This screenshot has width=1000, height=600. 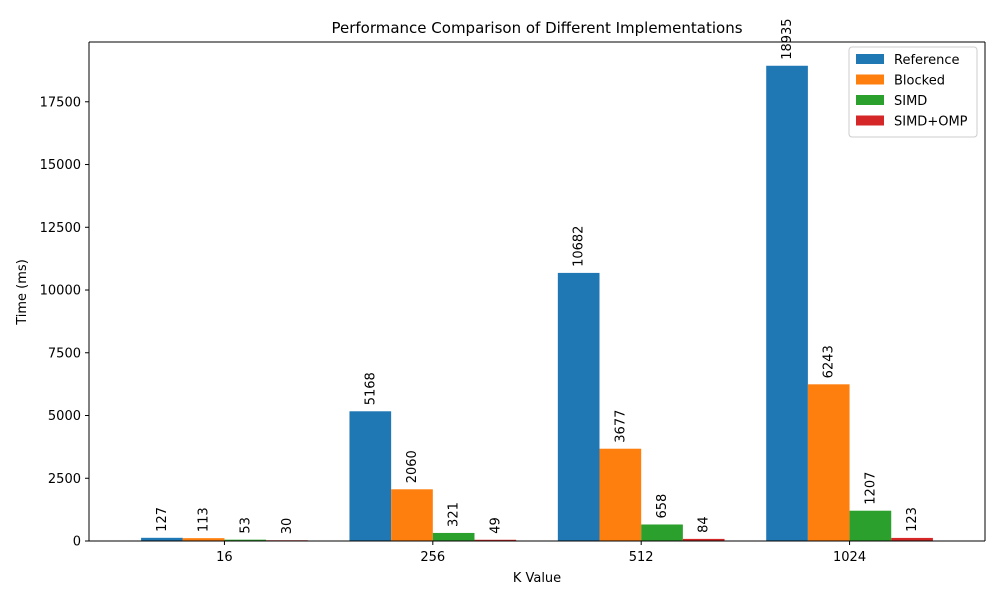 I want to click on data-label: 321, so click(x=454, y=514).